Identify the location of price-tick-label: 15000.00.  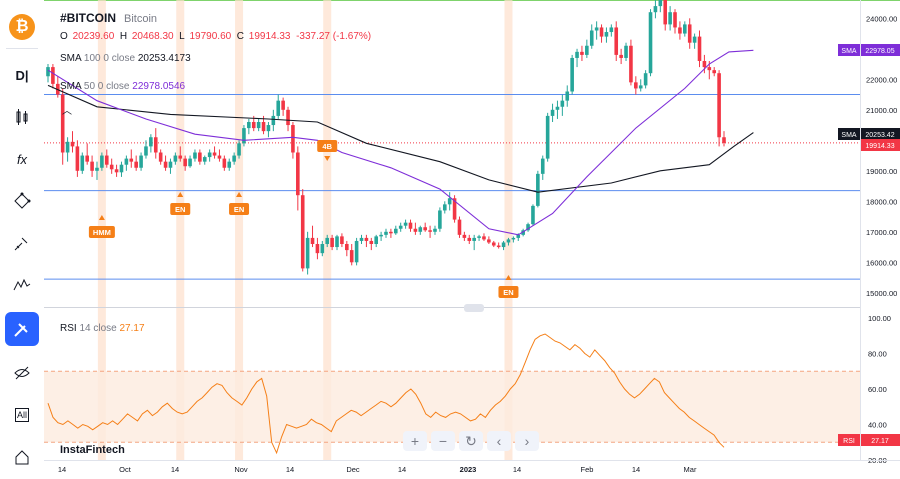
(881, 293).